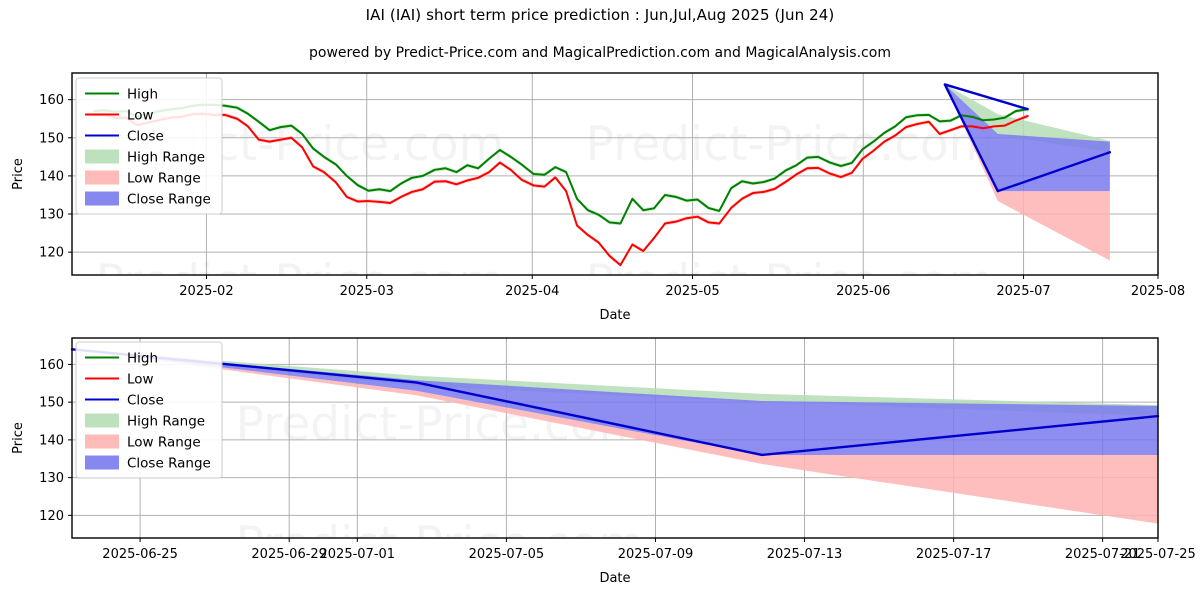 The width and height of the screenshot is (1200, 600). I want to click on x-tick-label: 2025-05, so click(692, 291).